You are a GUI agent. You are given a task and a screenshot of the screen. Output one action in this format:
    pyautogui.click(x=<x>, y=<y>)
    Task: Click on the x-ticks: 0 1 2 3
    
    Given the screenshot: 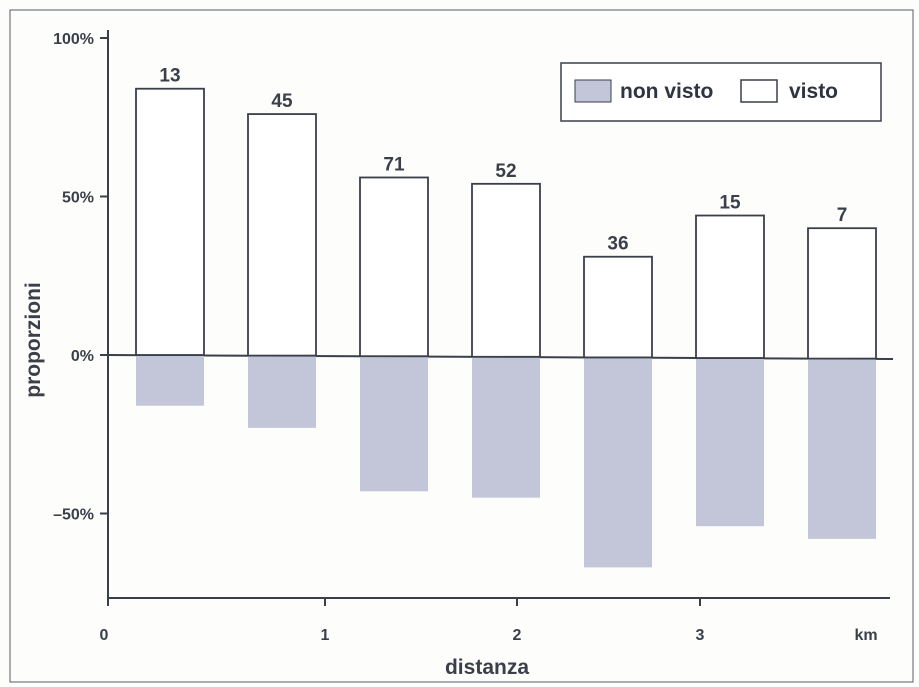 What is the action you would take?
    pyautogui.click(x=402, y=621)
    